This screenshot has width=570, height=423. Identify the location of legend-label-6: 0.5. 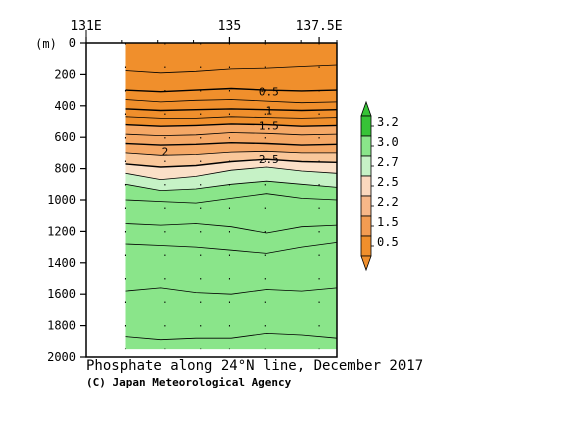
(388, 242).